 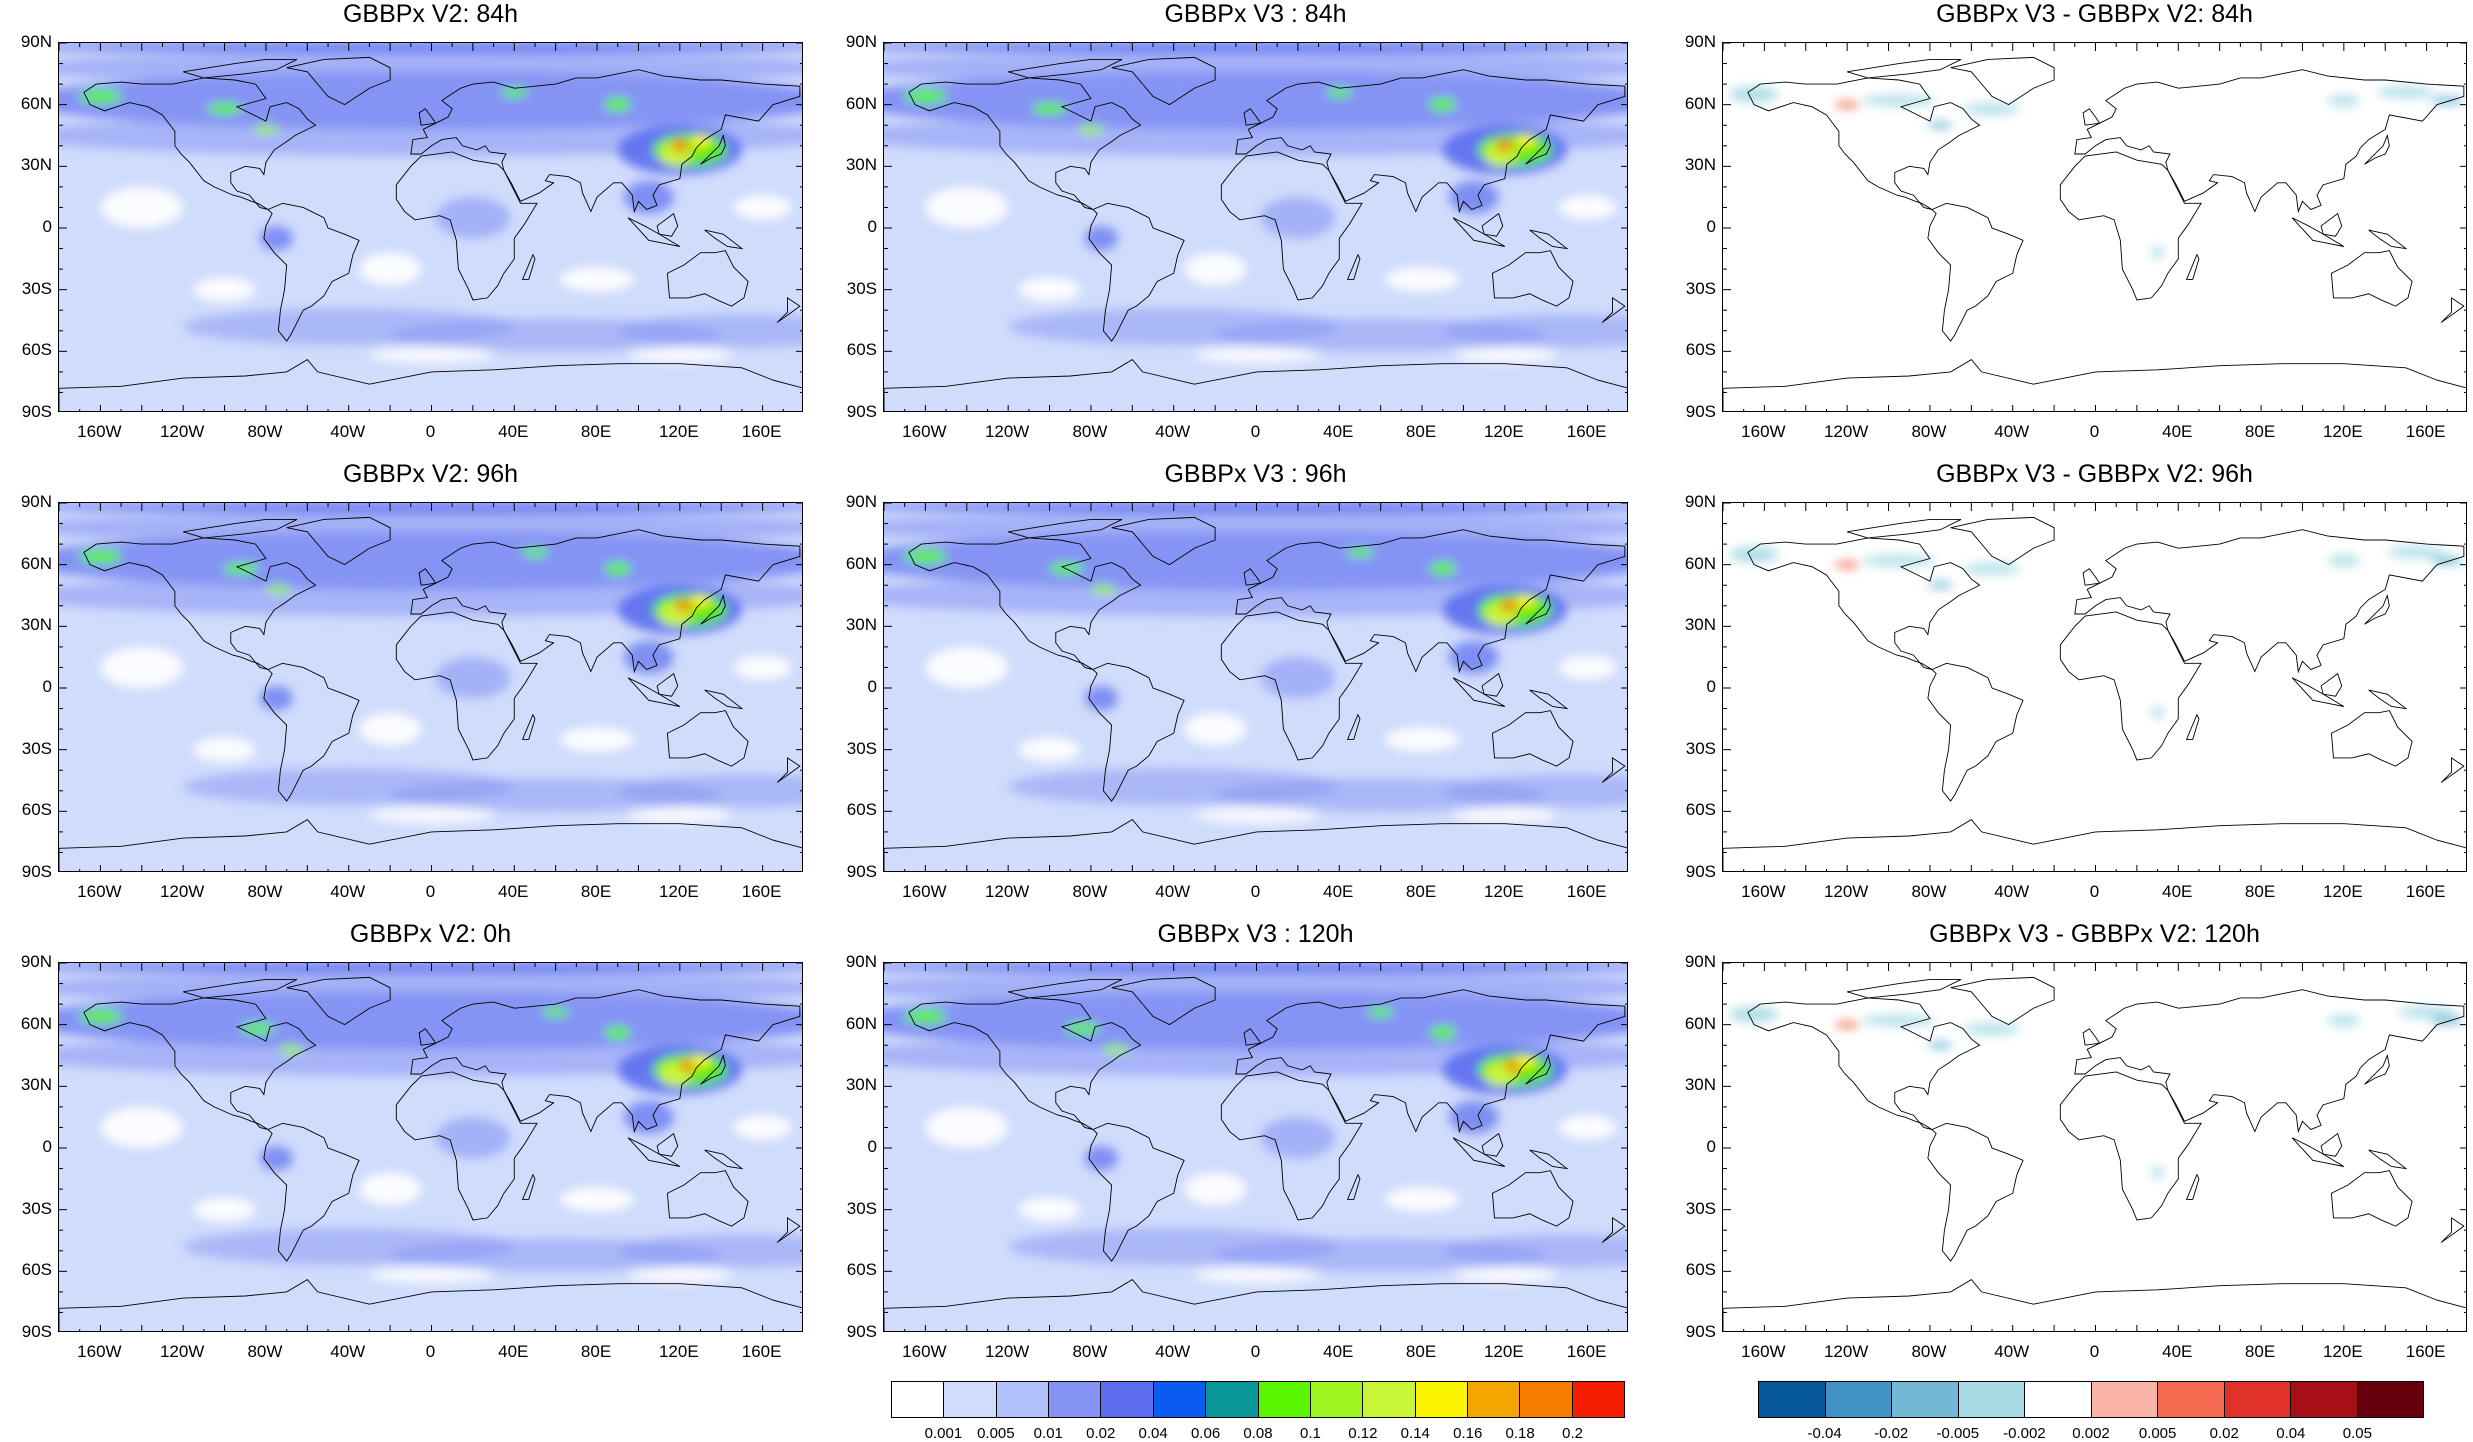 I want to click on greenland-outline, so click(x=2002, y=541).